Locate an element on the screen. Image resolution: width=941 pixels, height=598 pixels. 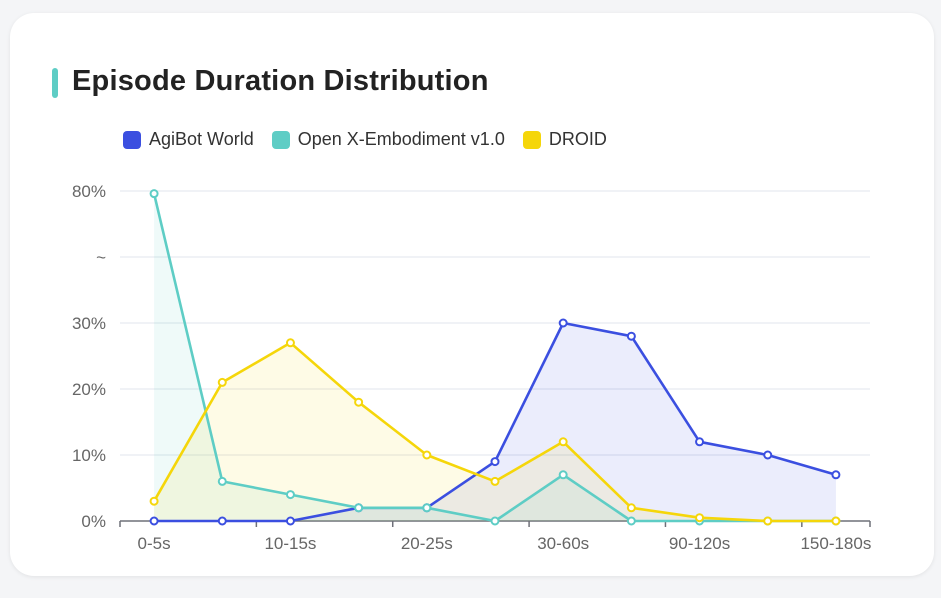
y-tick-label: 80% is located at coordinates (89, 191).